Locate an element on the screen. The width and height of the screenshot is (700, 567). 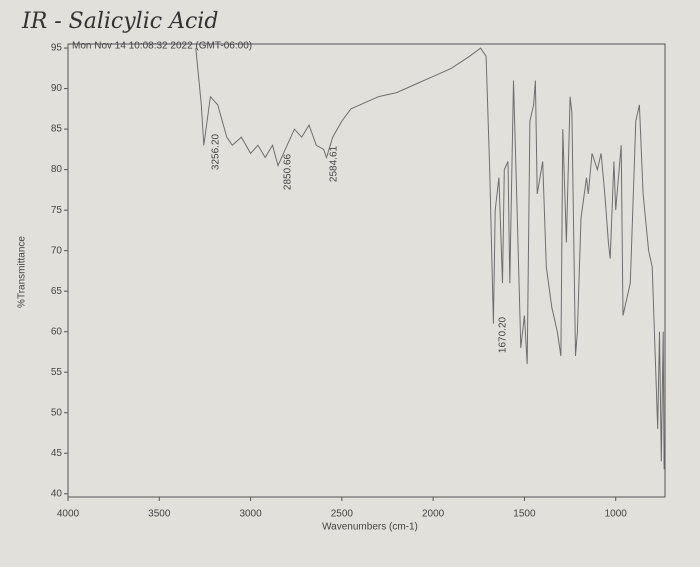
y-tick-label: 60 is located at coordinates (57, 331).